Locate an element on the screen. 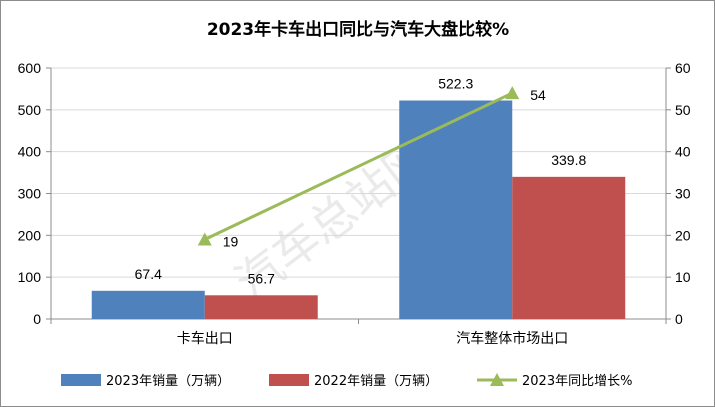 This screenshot has width=715, height=407. legend-label: 2022年销量（万辆） is located at coordinates (376, 381).